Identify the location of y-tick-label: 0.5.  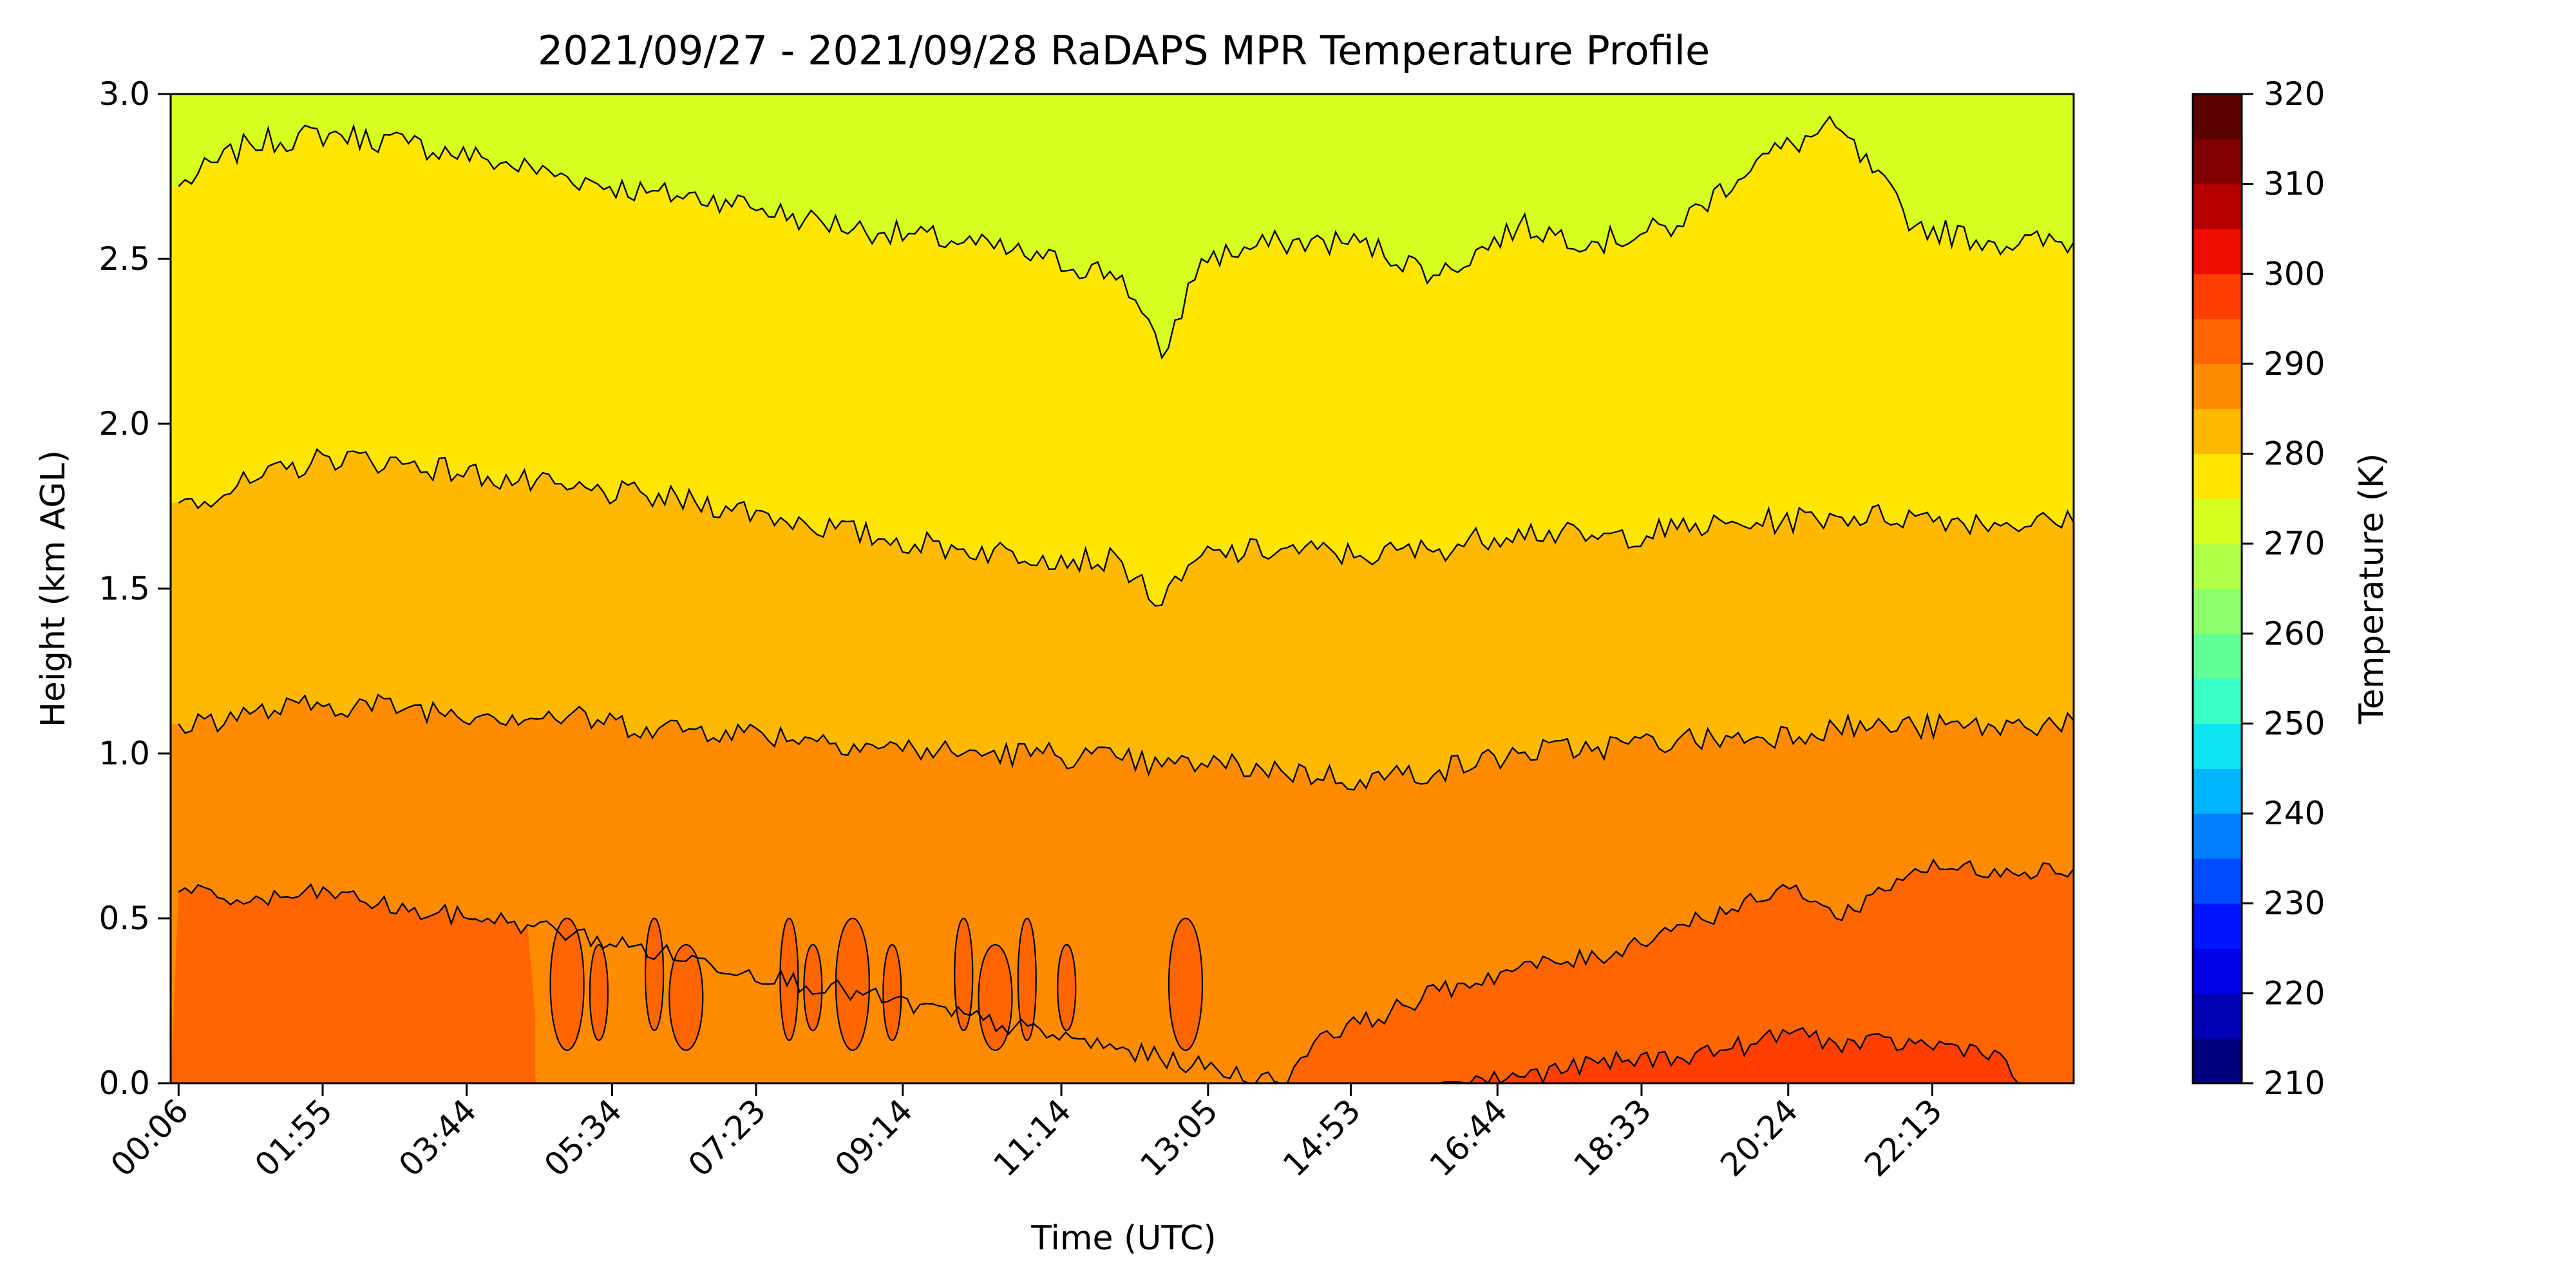
(124, 918).